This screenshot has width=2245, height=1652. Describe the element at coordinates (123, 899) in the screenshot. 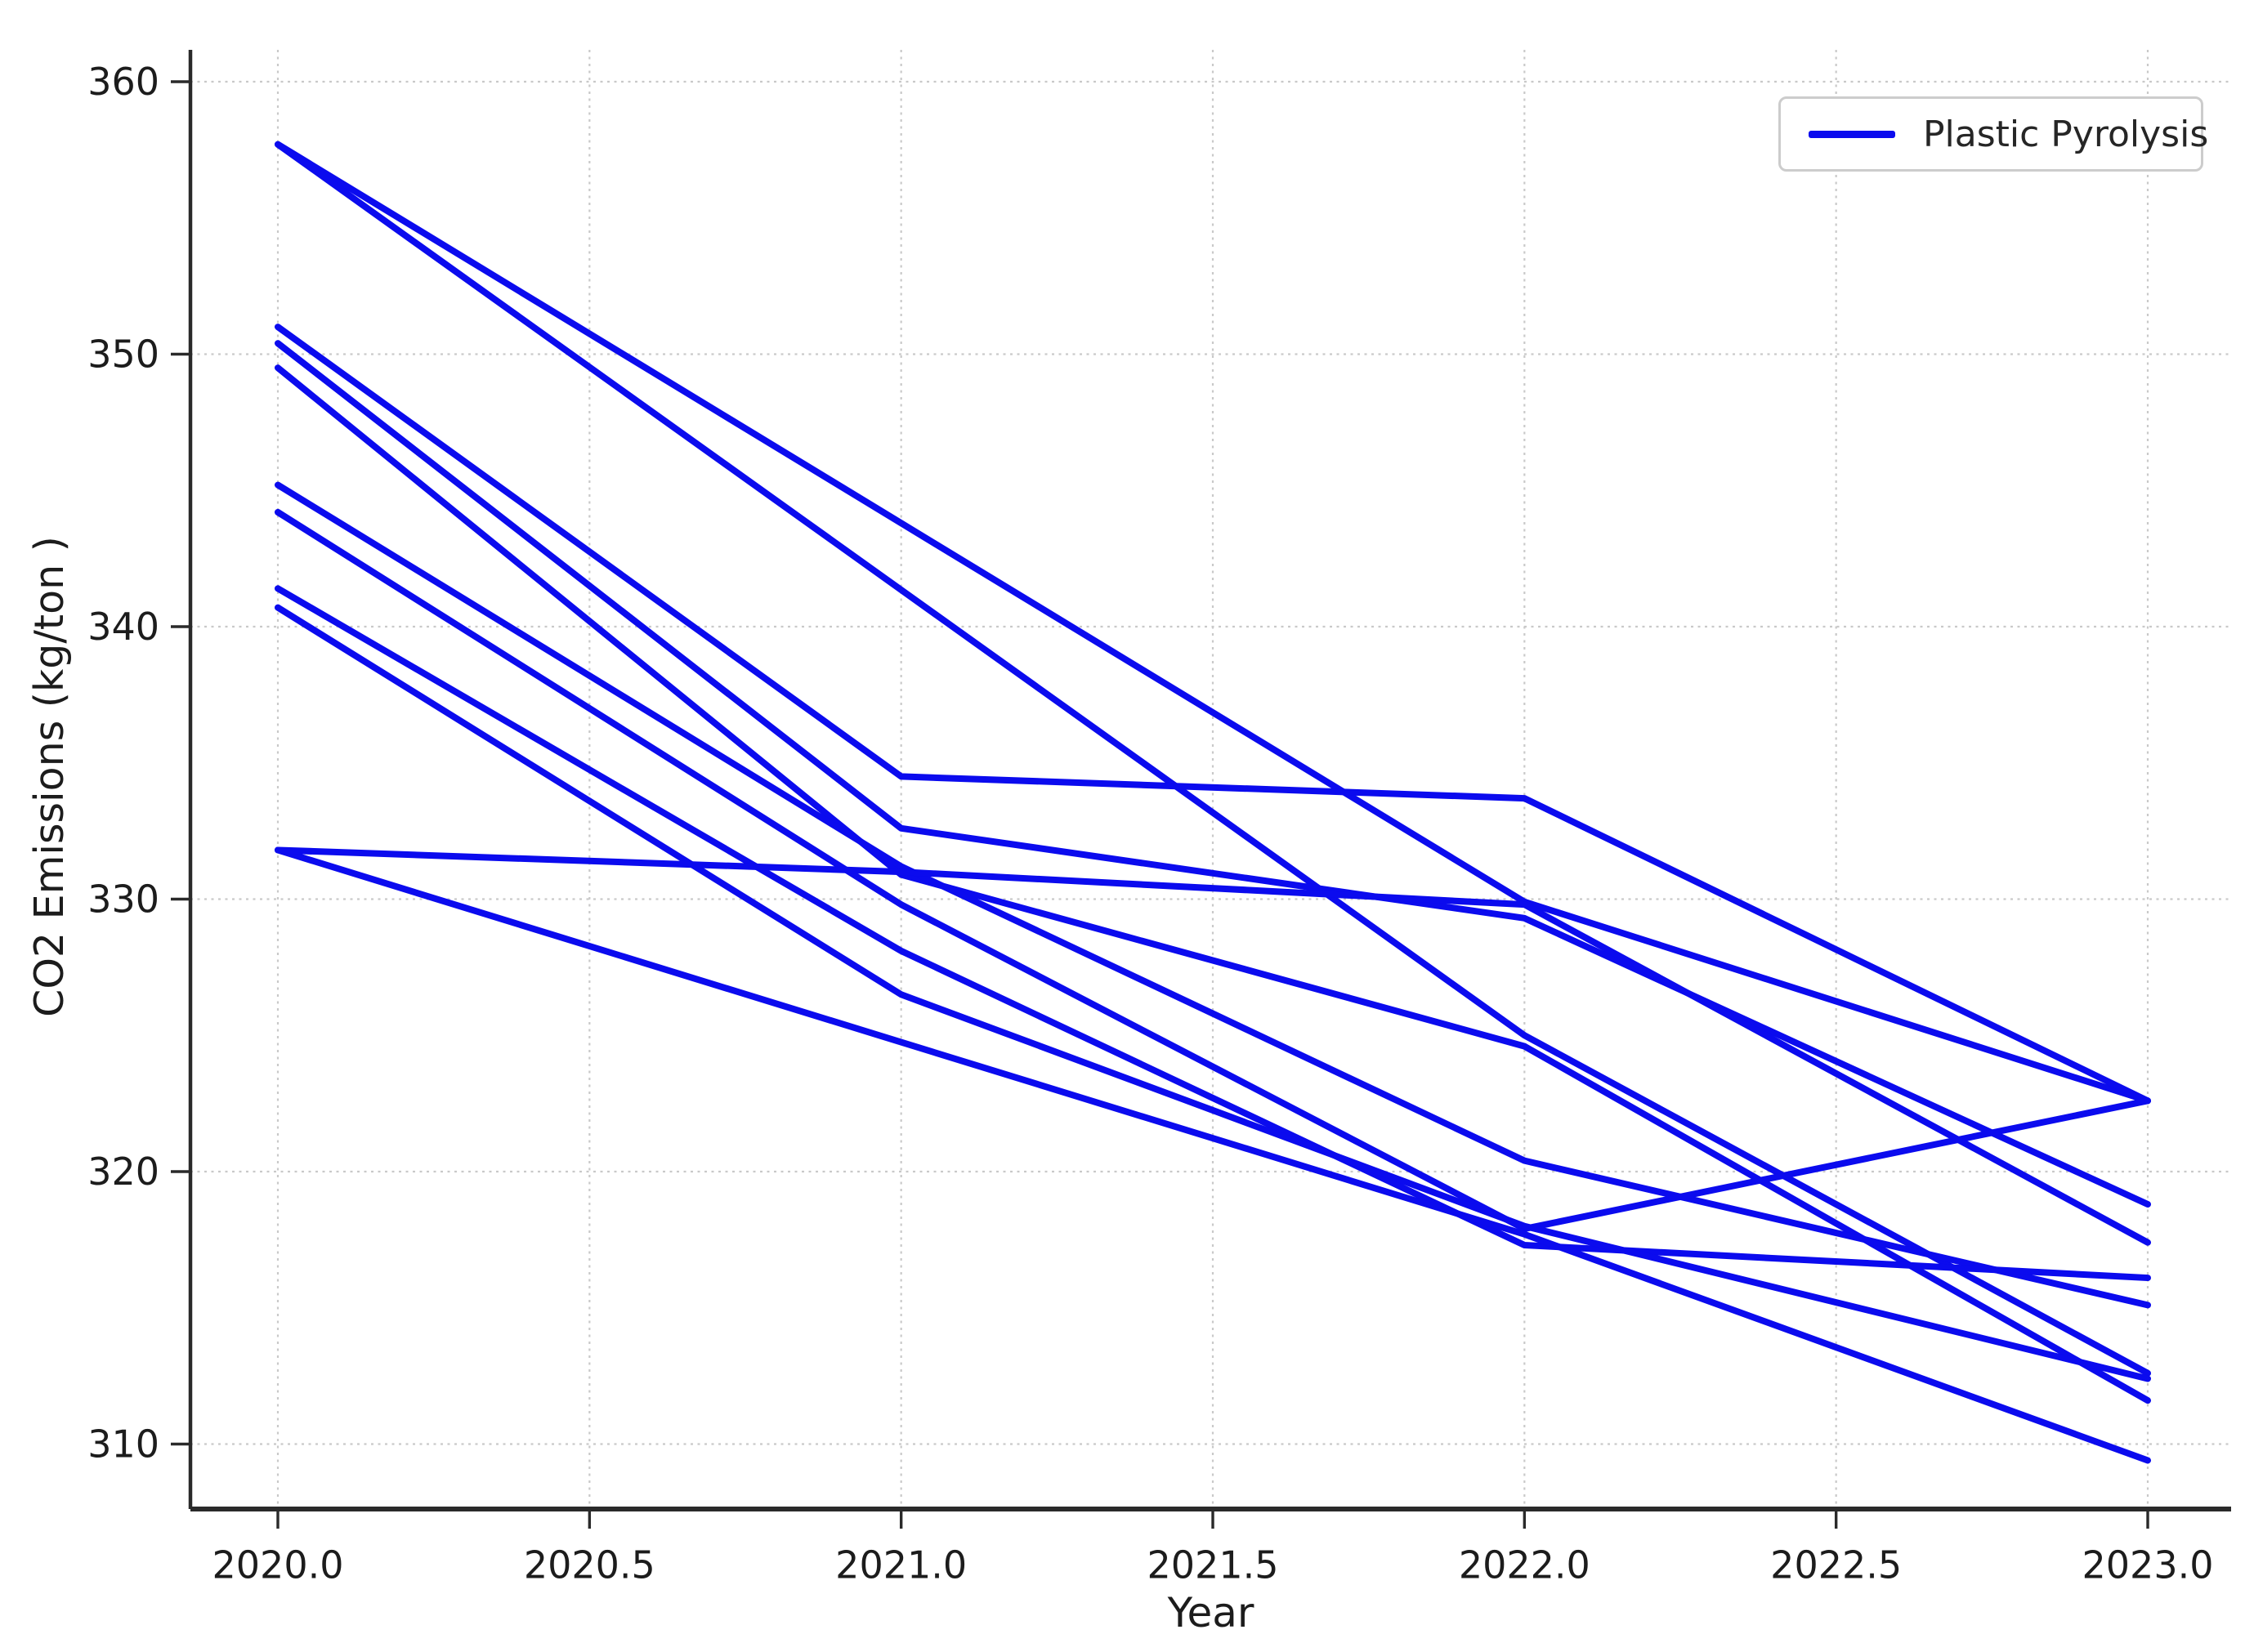

I see `y-tick-label: 330` at that location.